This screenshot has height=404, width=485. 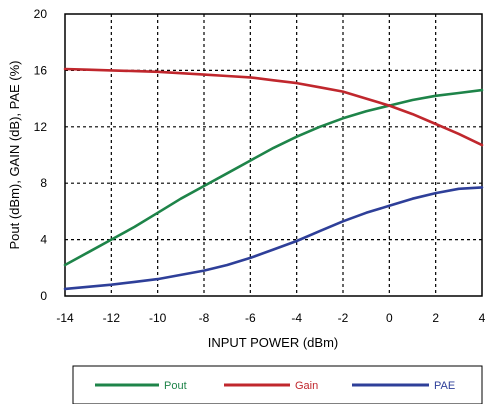 I want to click on legend-label-pae: PAE, so click(x=444, y=386).